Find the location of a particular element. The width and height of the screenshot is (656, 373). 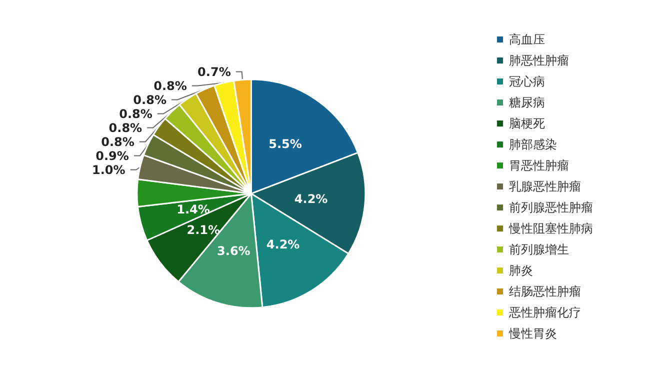

legend-label: 肺部感染 is located at coordinates (533, 145).